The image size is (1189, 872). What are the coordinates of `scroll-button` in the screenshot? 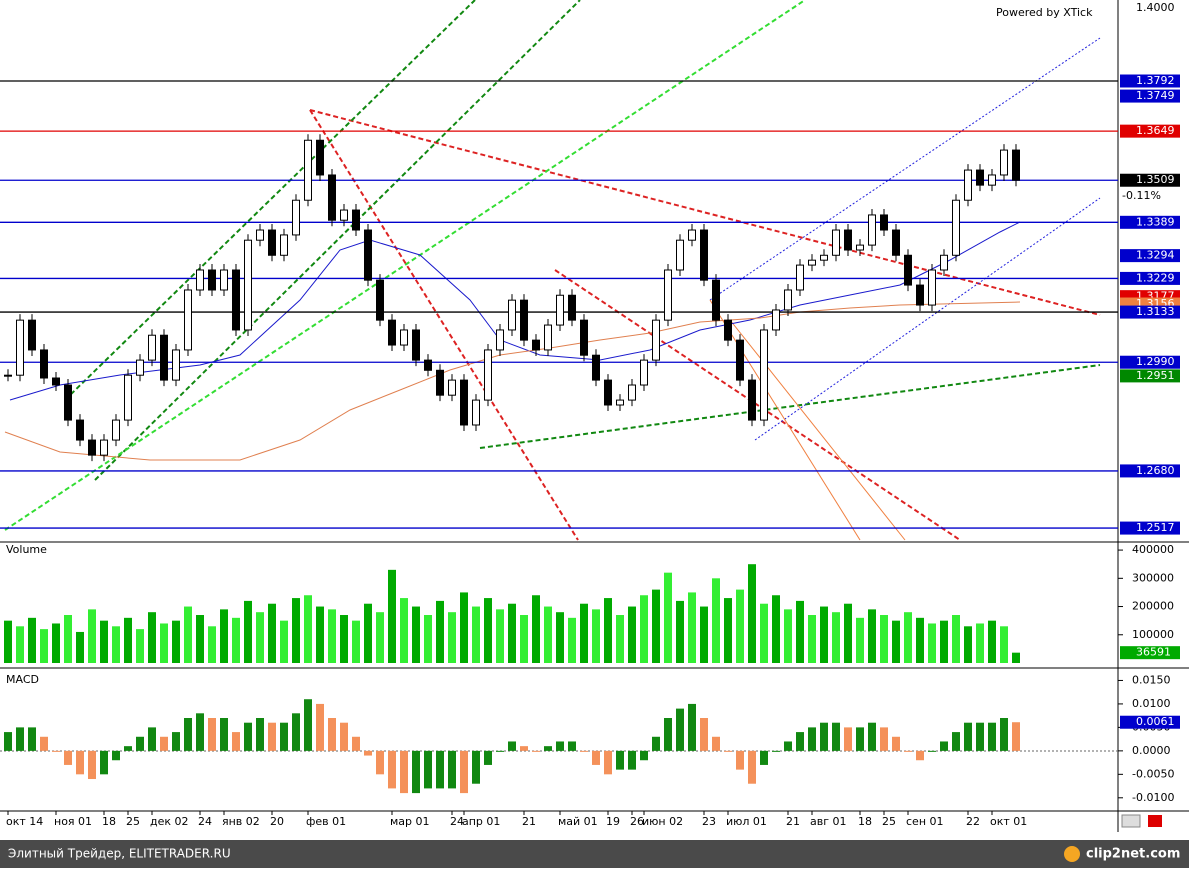 It's located at (1131, 821).